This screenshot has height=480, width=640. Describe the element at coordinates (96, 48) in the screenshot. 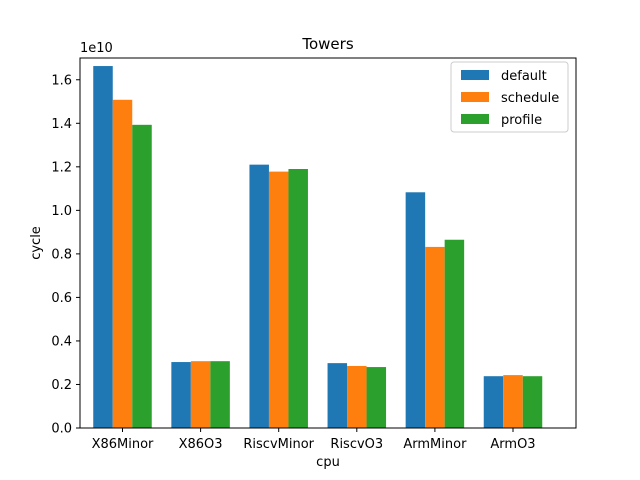

I see `y-offset-label: 1e10` at that location.